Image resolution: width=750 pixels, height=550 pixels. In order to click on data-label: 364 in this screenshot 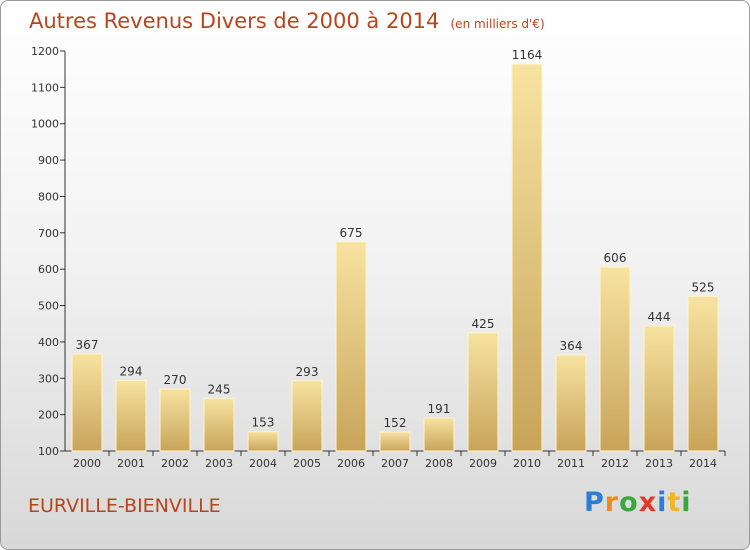, I will do `click(571, 346)`.